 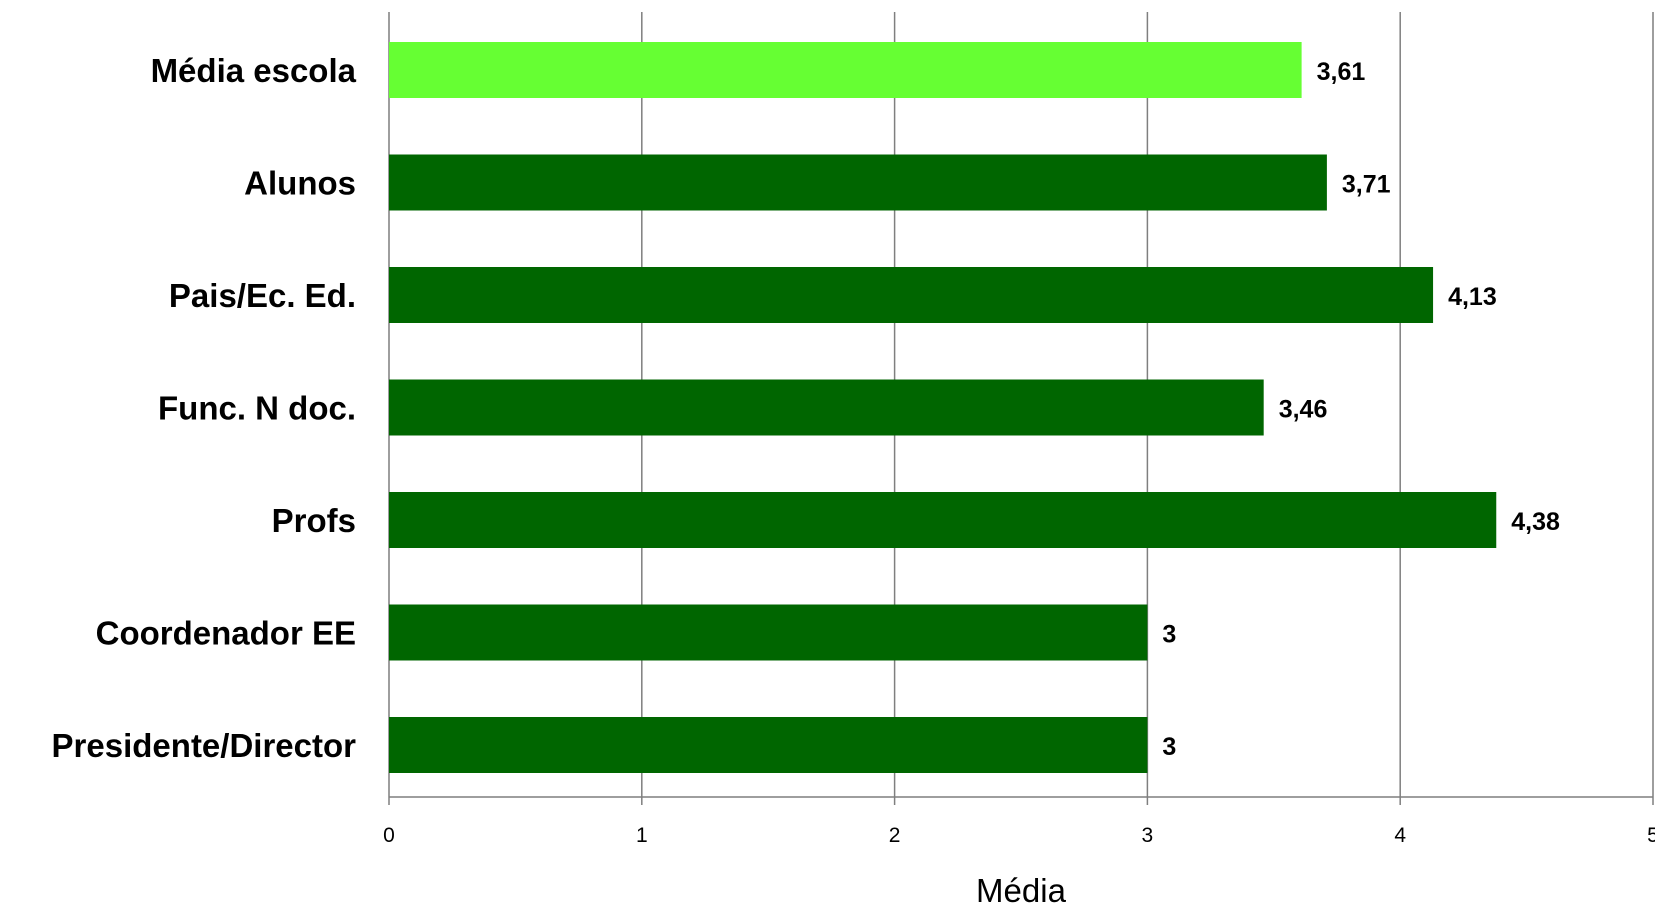 I want to click on x-axis-ticks: 0 1 2 3 4 5, so click(x=1019, y=822).